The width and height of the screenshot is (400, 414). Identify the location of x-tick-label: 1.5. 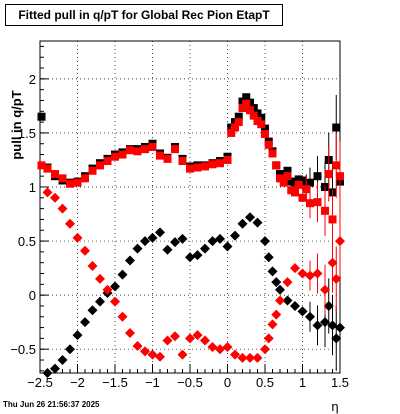
(340, 382).